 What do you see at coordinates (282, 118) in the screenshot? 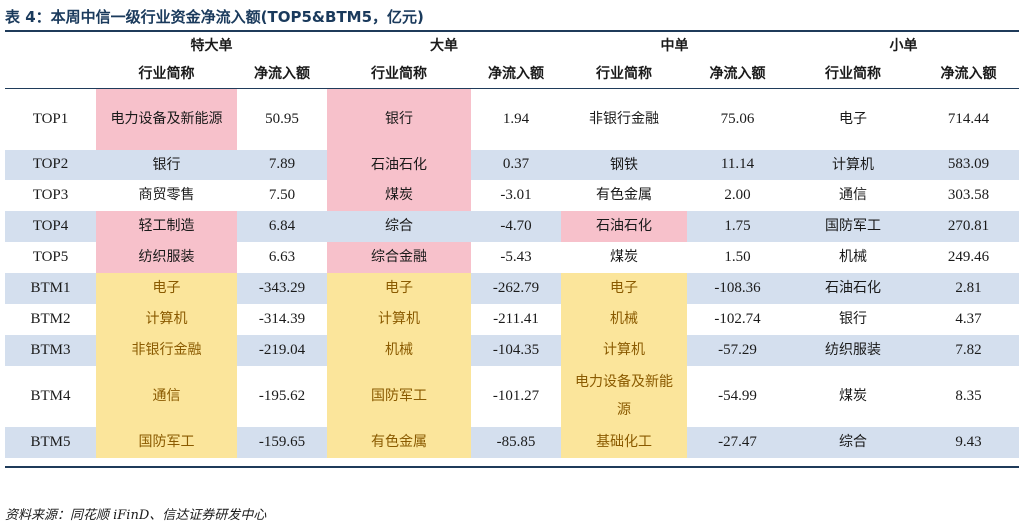
I see `netflow-cell-xl: 50.95` at bounding box center [282, 118].